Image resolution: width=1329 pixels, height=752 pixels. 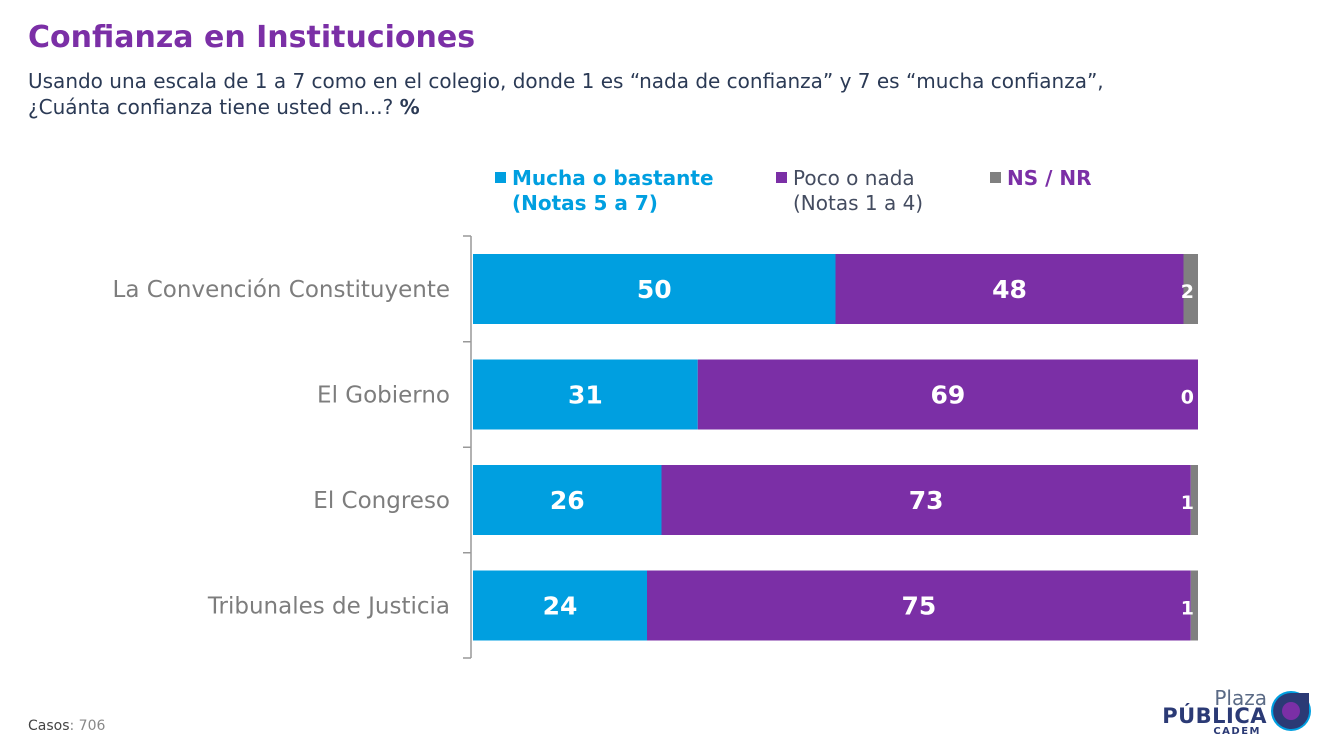 I want to click on category-label-2: El Congreso, so click(x=381, y=501).